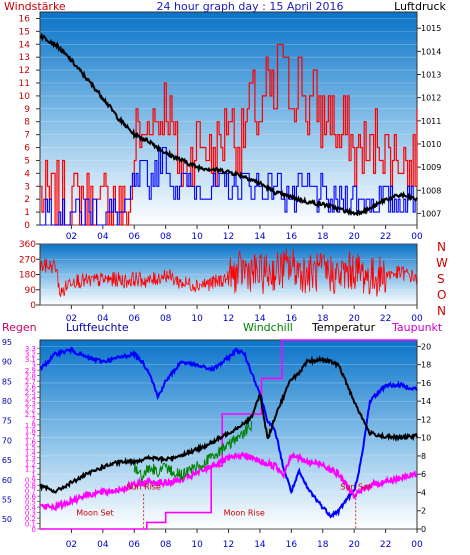  Describe the element at coordinates (30, 514) in the screenshot. I see `rain-tick-label: 0.3` at that location.